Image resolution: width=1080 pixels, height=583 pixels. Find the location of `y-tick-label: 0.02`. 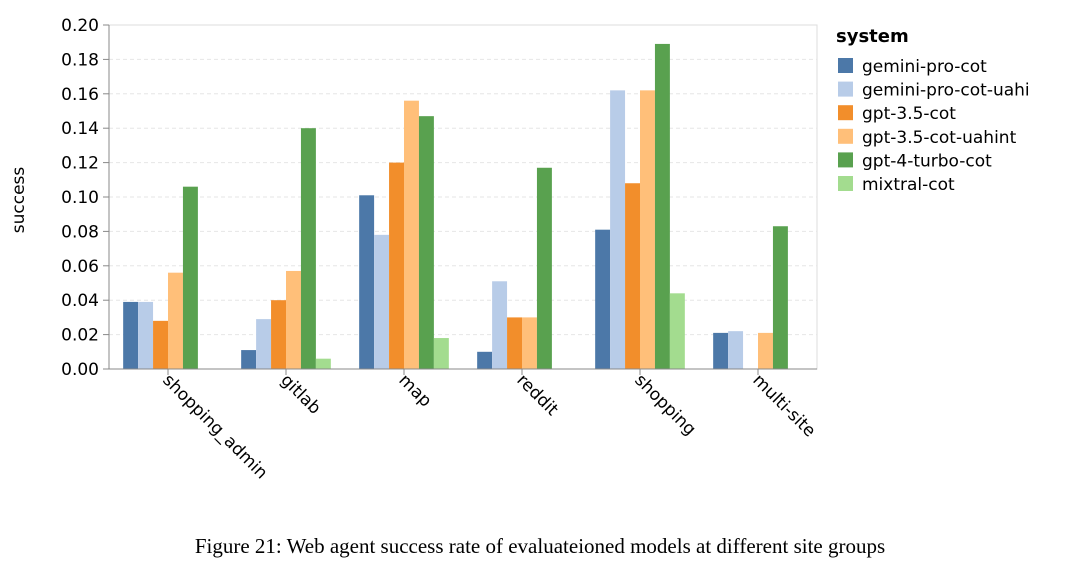

y-tick-label: 0.02 is located at coordinates (80, 336).